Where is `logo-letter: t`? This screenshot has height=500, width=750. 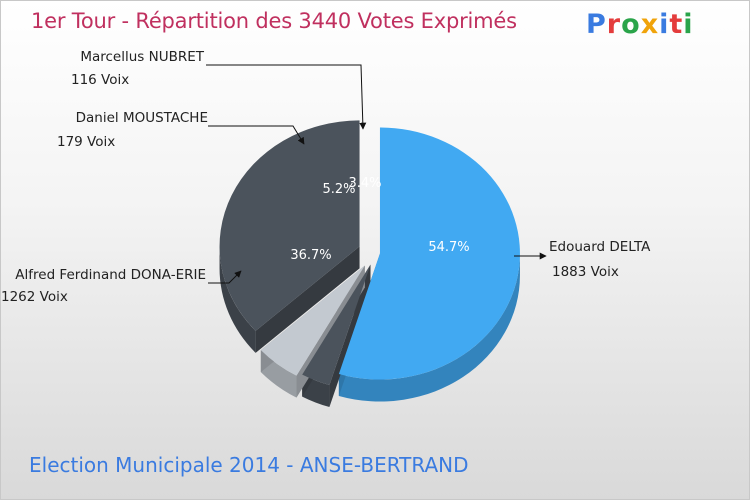
logo-letter: t is located at coordinates (676, 24).